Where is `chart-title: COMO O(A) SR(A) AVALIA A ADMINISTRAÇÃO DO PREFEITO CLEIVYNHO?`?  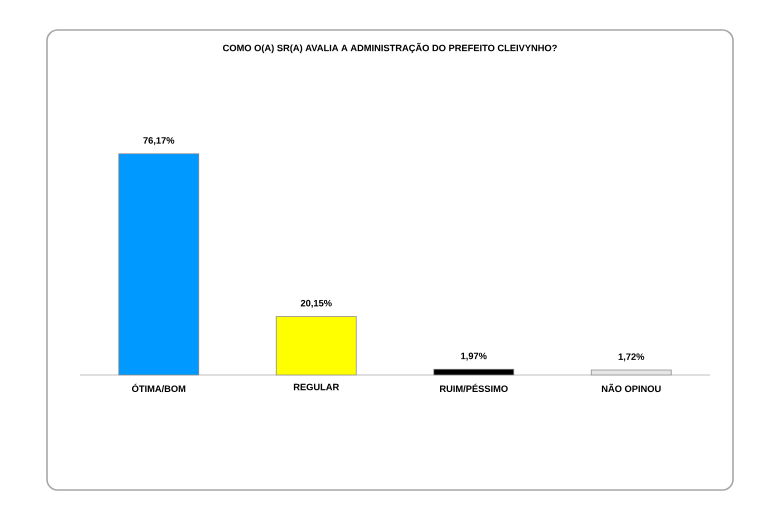
chart-title: COMO O(A) SR(A) AVALIA A ADMINISTRAÇÃO DO PREFEITO CLEIVYNHO? is located at coordinates (390, 48).